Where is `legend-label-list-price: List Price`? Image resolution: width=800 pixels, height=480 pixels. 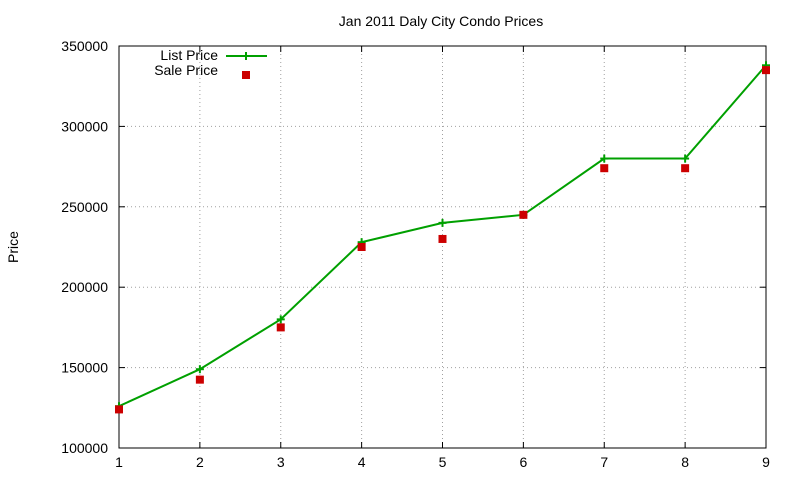
legend-label-list-price: List Price is located at coordinates (189, 55).